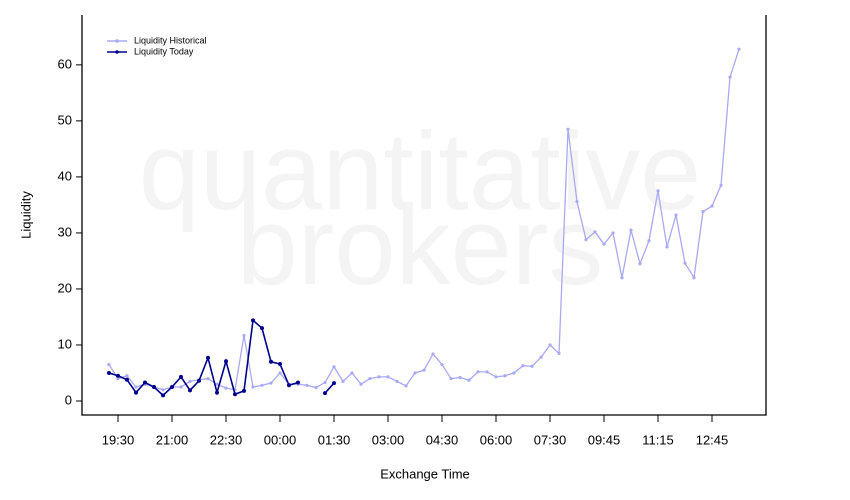 The image size is (850, 500). I want to click on y-tick-label: 0, so click(68, 399).